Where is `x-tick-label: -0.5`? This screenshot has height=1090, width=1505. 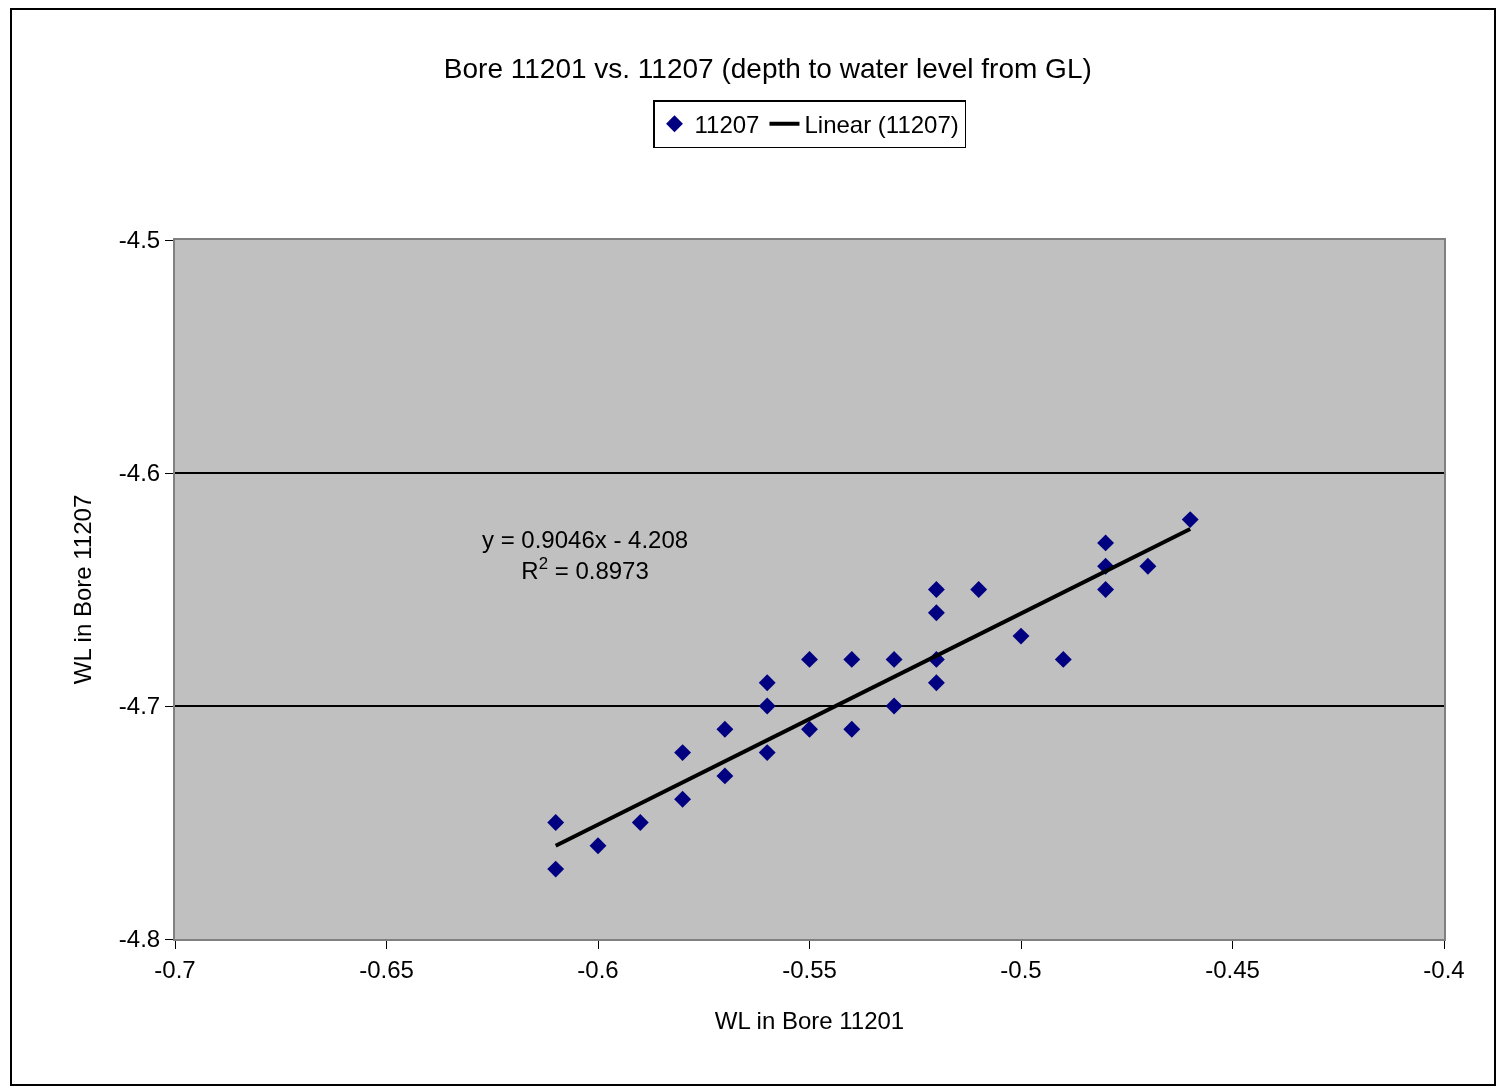
x-tick-label: -0.5 is located at coordinates (1021, 969).